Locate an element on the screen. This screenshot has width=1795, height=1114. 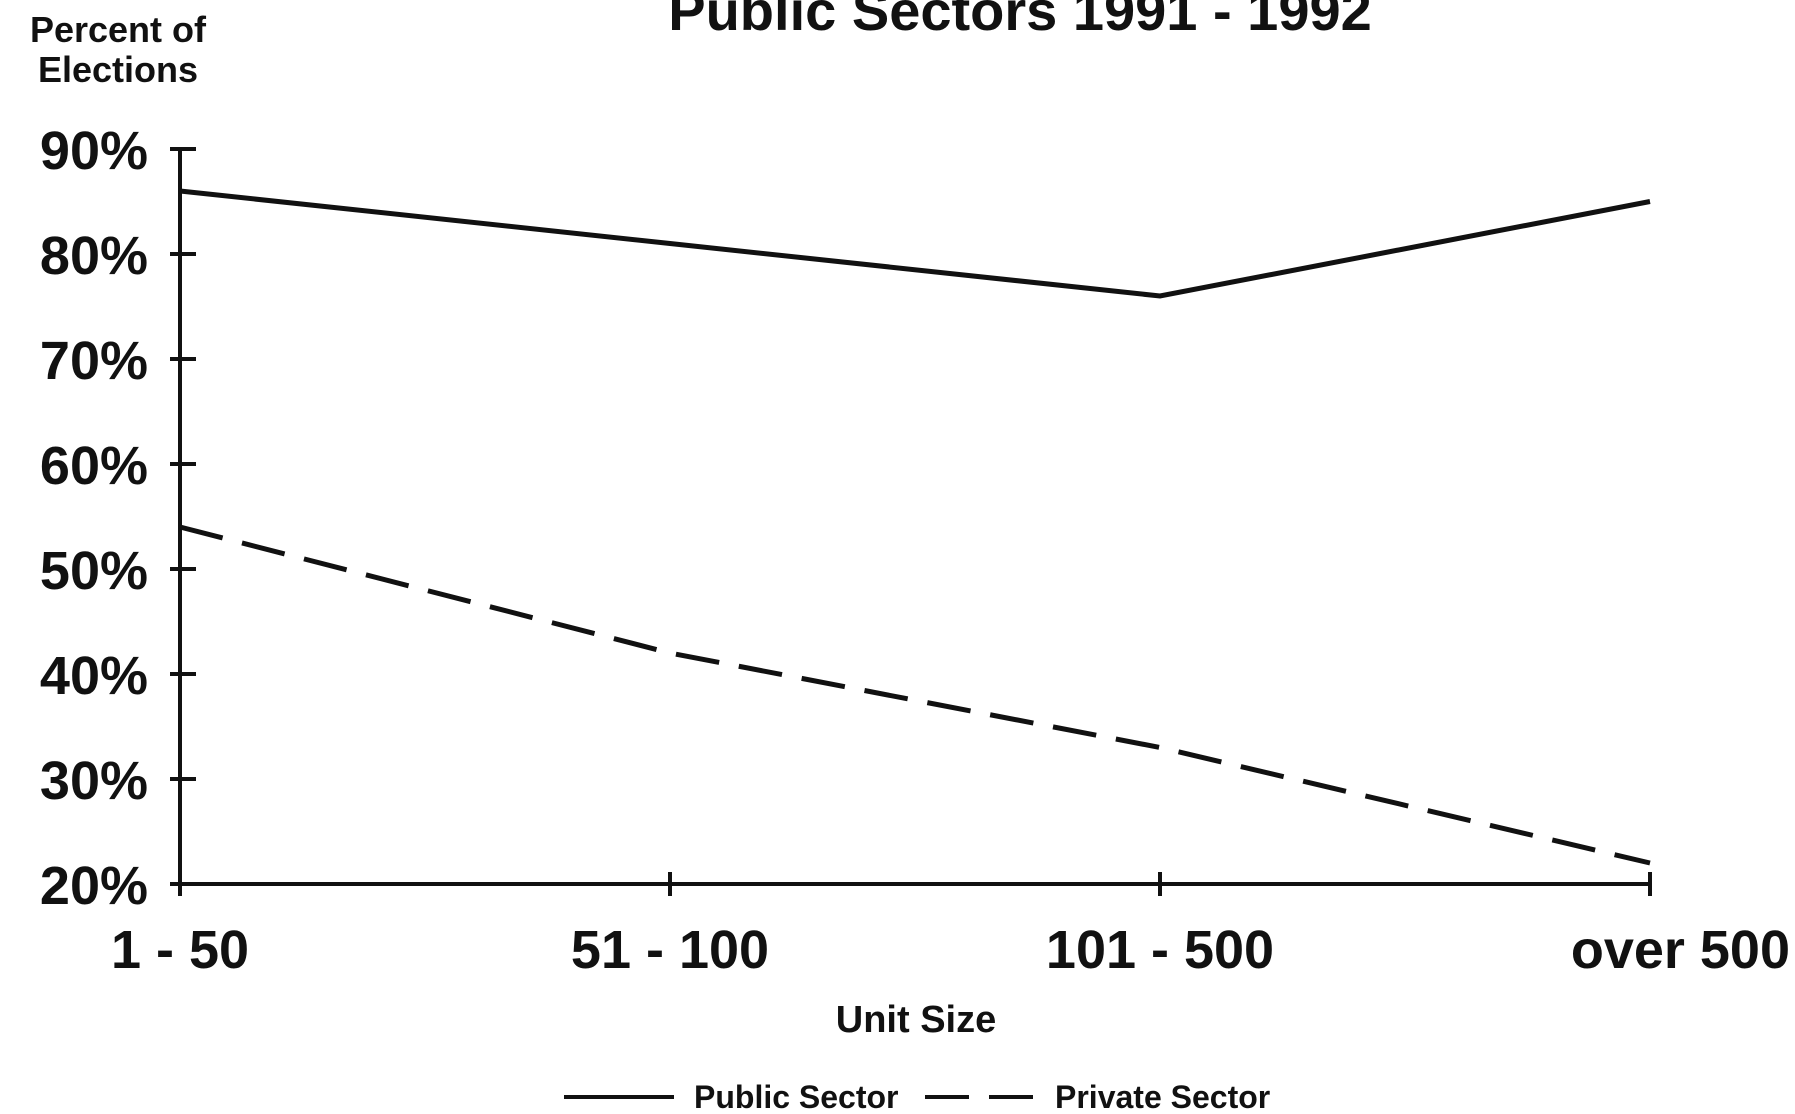
y-tick-label: 60% is located at coordinates (94, 466).